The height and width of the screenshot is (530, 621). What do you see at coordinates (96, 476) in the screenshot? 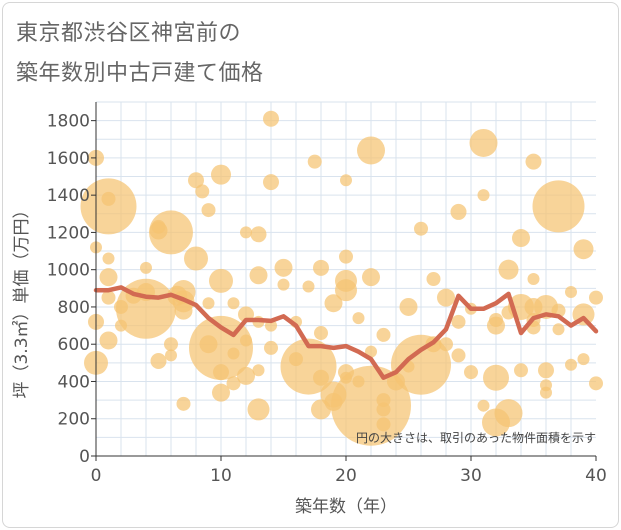
I see `x-tick-label: 0` at bounding box center [96, 476].